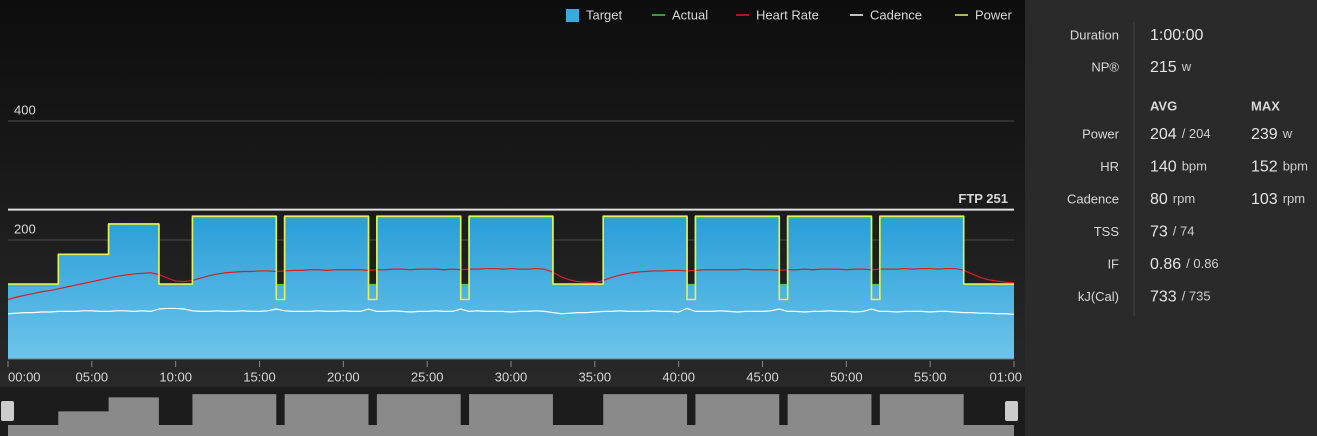 This screenshot has height=436, width=1317. What do you see at coordinates (1113, 263) in the screenshot?
I see `stat-label: IF` at bounding box center [1113, 263].